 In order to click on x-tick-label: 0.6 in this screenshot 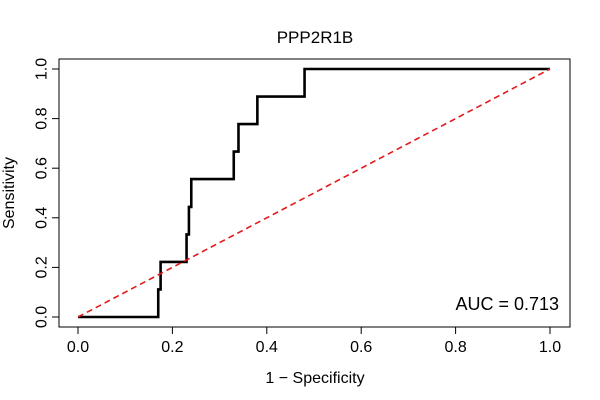, I will do `click(361, 347)`.